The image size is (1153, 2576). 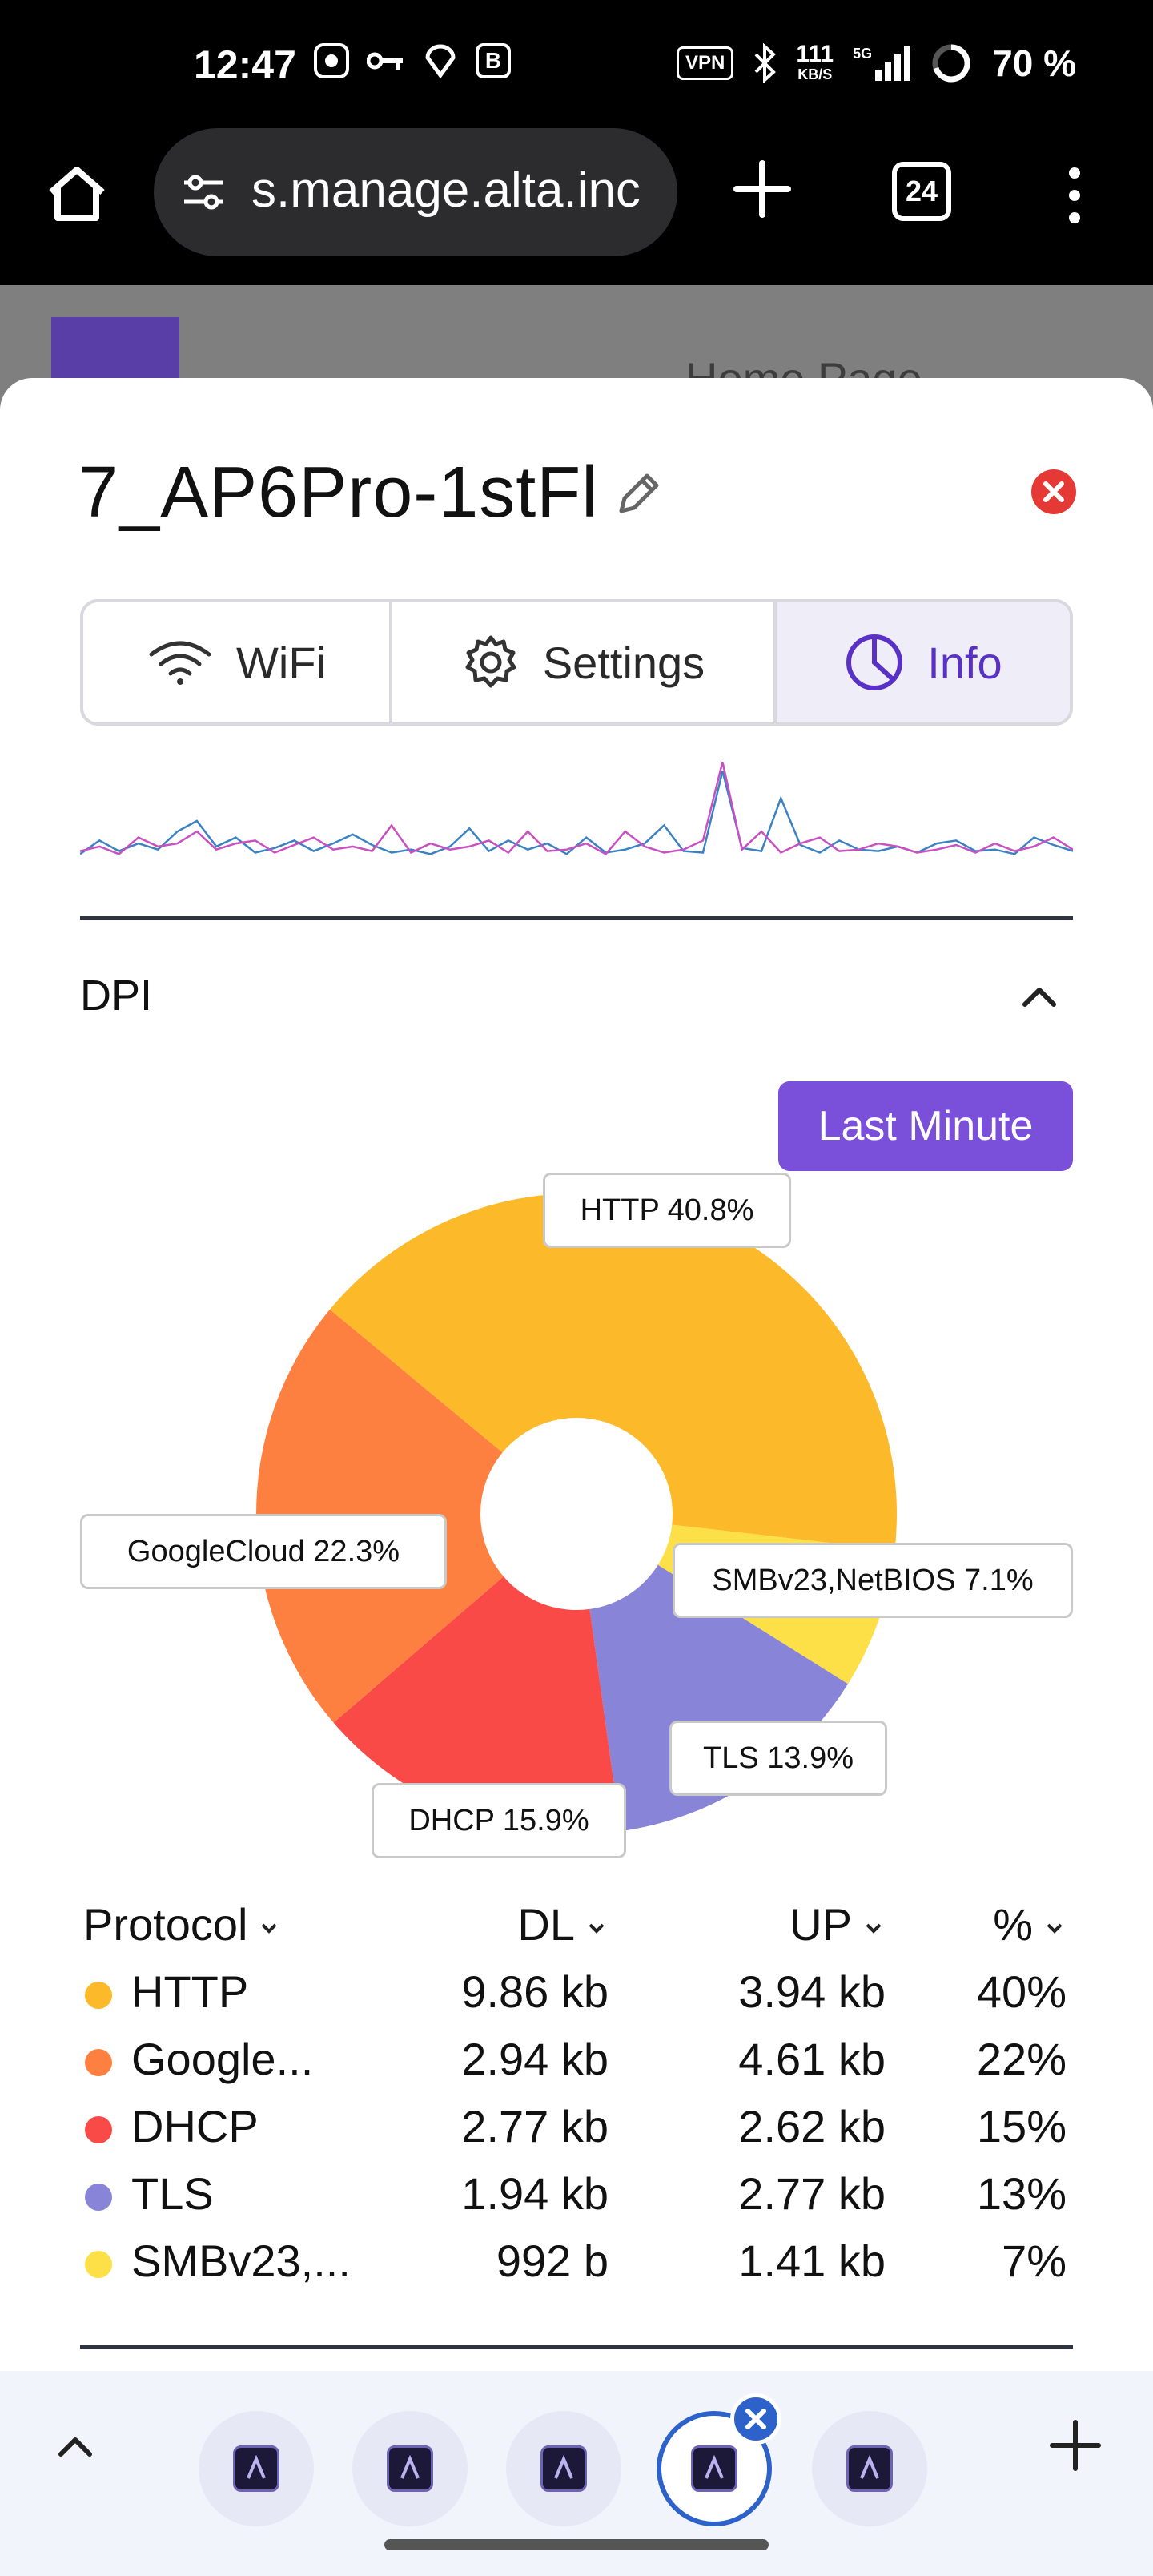 I want to click on info-pie-icon, so click(x=875, y=662).